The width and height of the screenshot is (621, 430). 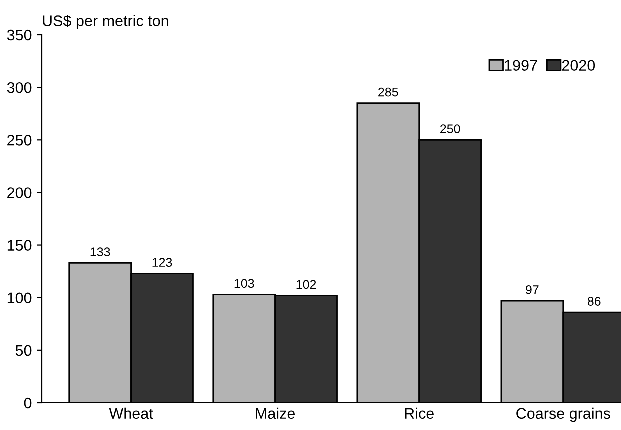 What do you see at coordinates (105, 22) in the screenshot?
I see `y-axis-title: US$ per metric ton` at bounding box center [105, 22].